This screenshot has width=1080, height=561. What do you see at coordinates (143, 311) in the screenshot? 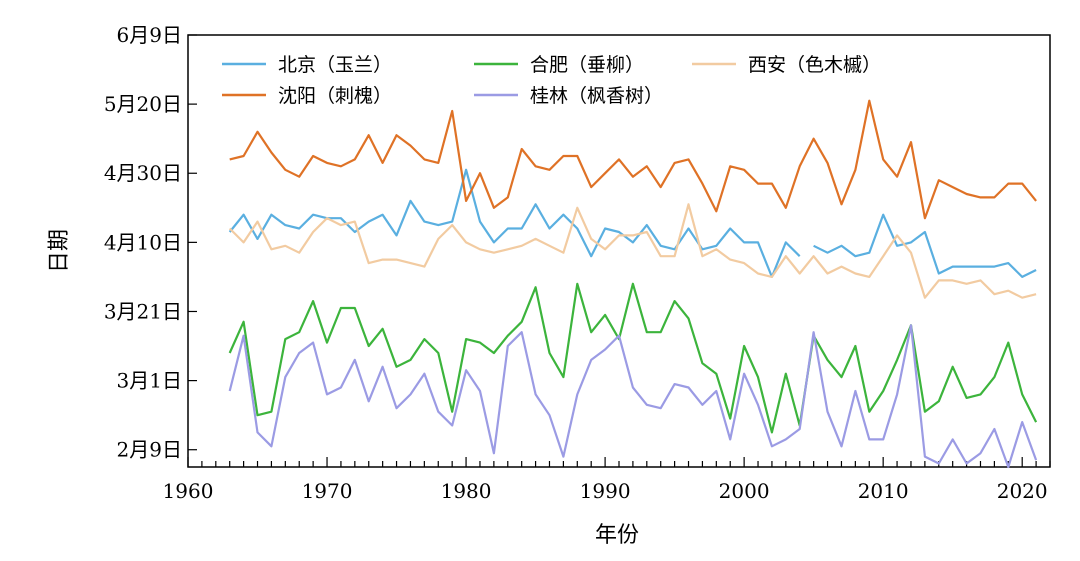
I see `y-tick-label: 3月21日` at bounding box center [143, 311].